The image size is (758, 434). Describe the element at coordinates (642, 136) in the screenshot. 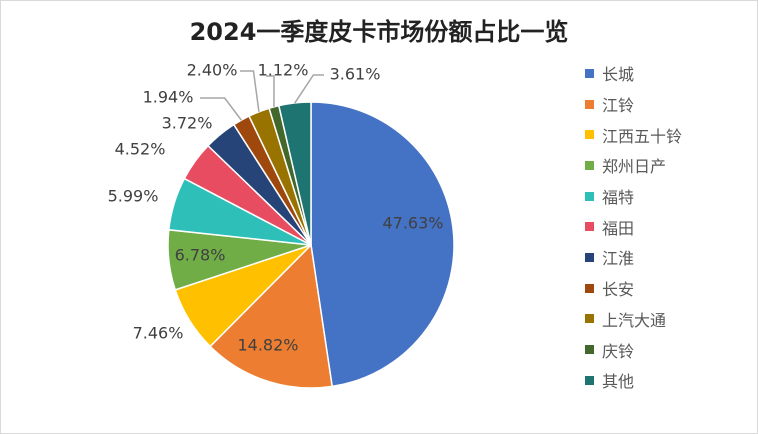

I see `legend-label: 江西五十铃` at that location.